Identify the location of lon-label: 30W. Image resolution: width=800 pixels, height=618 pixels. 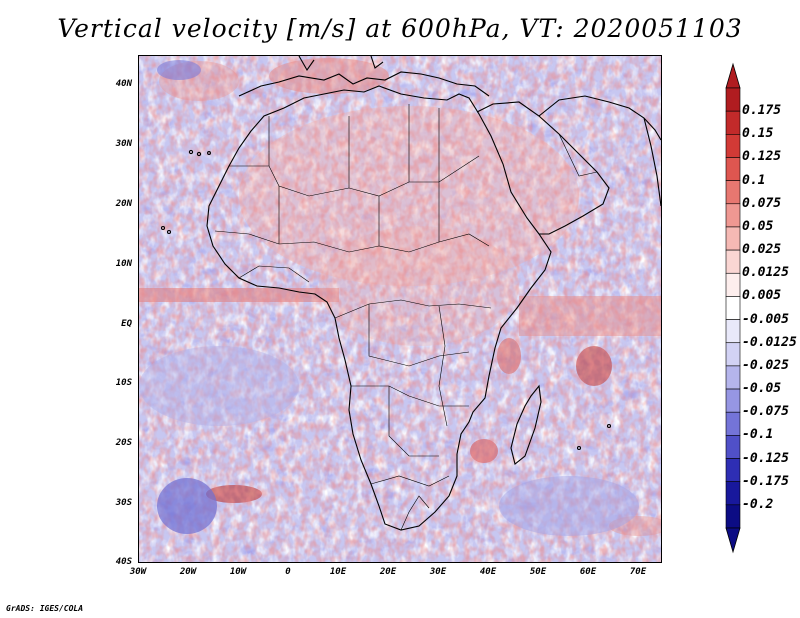
(138, 572).